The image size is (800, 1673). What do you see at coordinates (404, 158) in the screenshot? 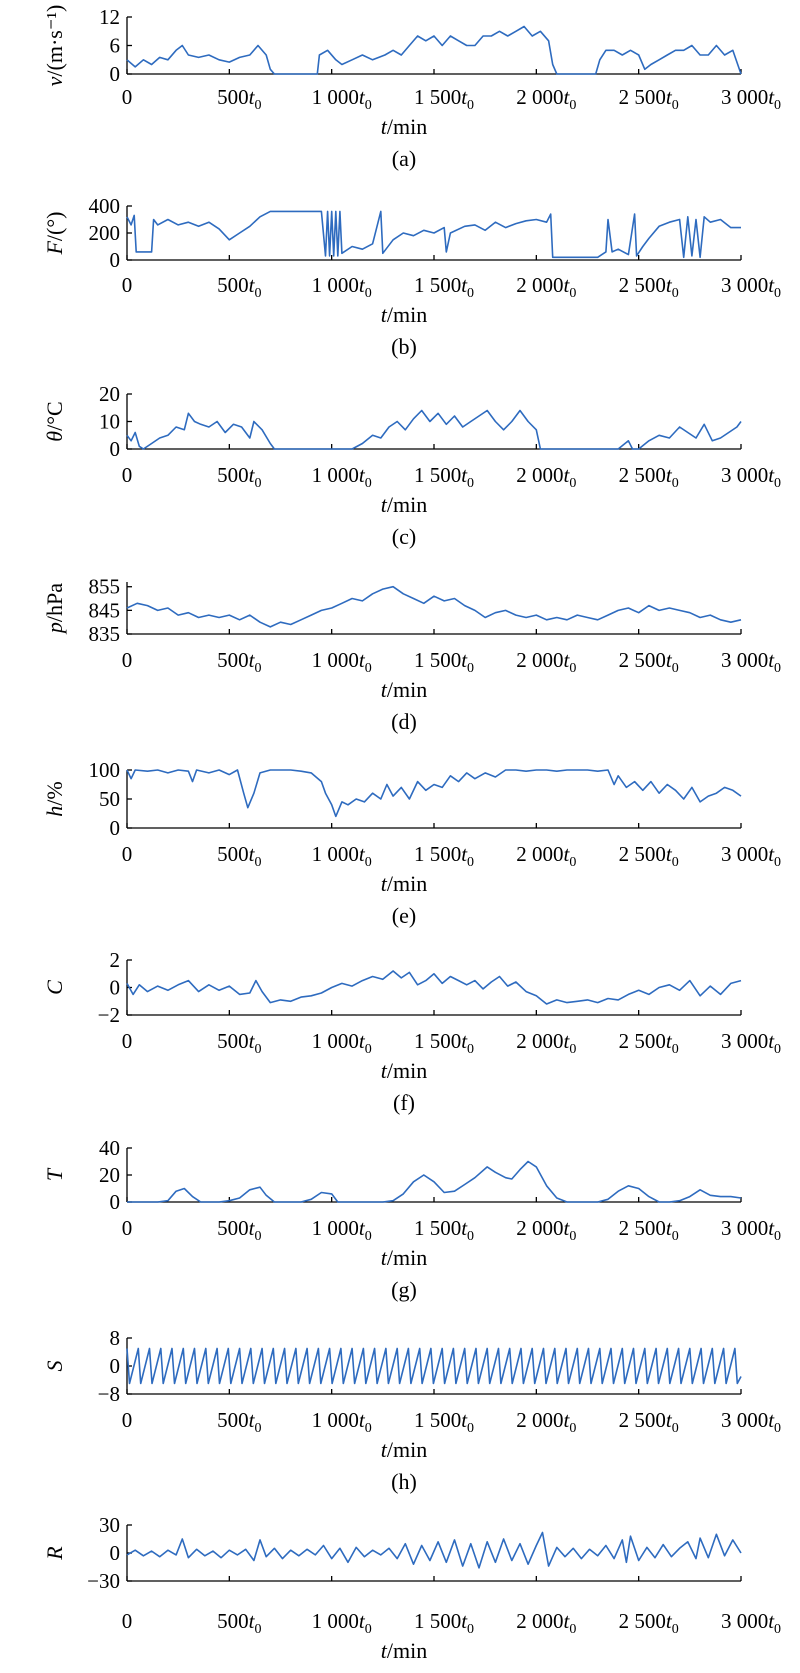
I see `panel-caption: (a)` at bounding box center [404, 158].